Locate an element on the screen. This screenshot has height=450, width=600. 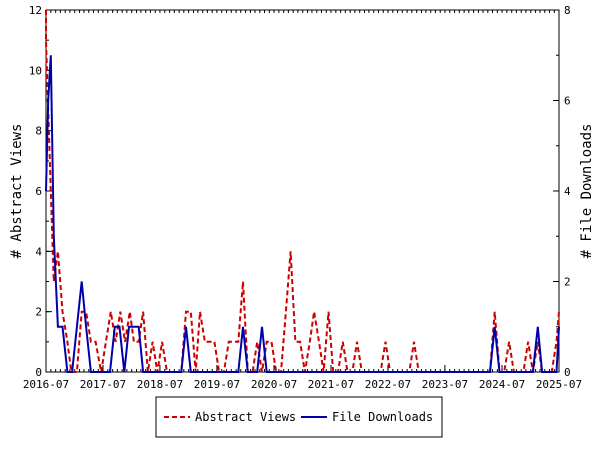
y-right-tick-label: 4 is located at coordinates (567, 191).